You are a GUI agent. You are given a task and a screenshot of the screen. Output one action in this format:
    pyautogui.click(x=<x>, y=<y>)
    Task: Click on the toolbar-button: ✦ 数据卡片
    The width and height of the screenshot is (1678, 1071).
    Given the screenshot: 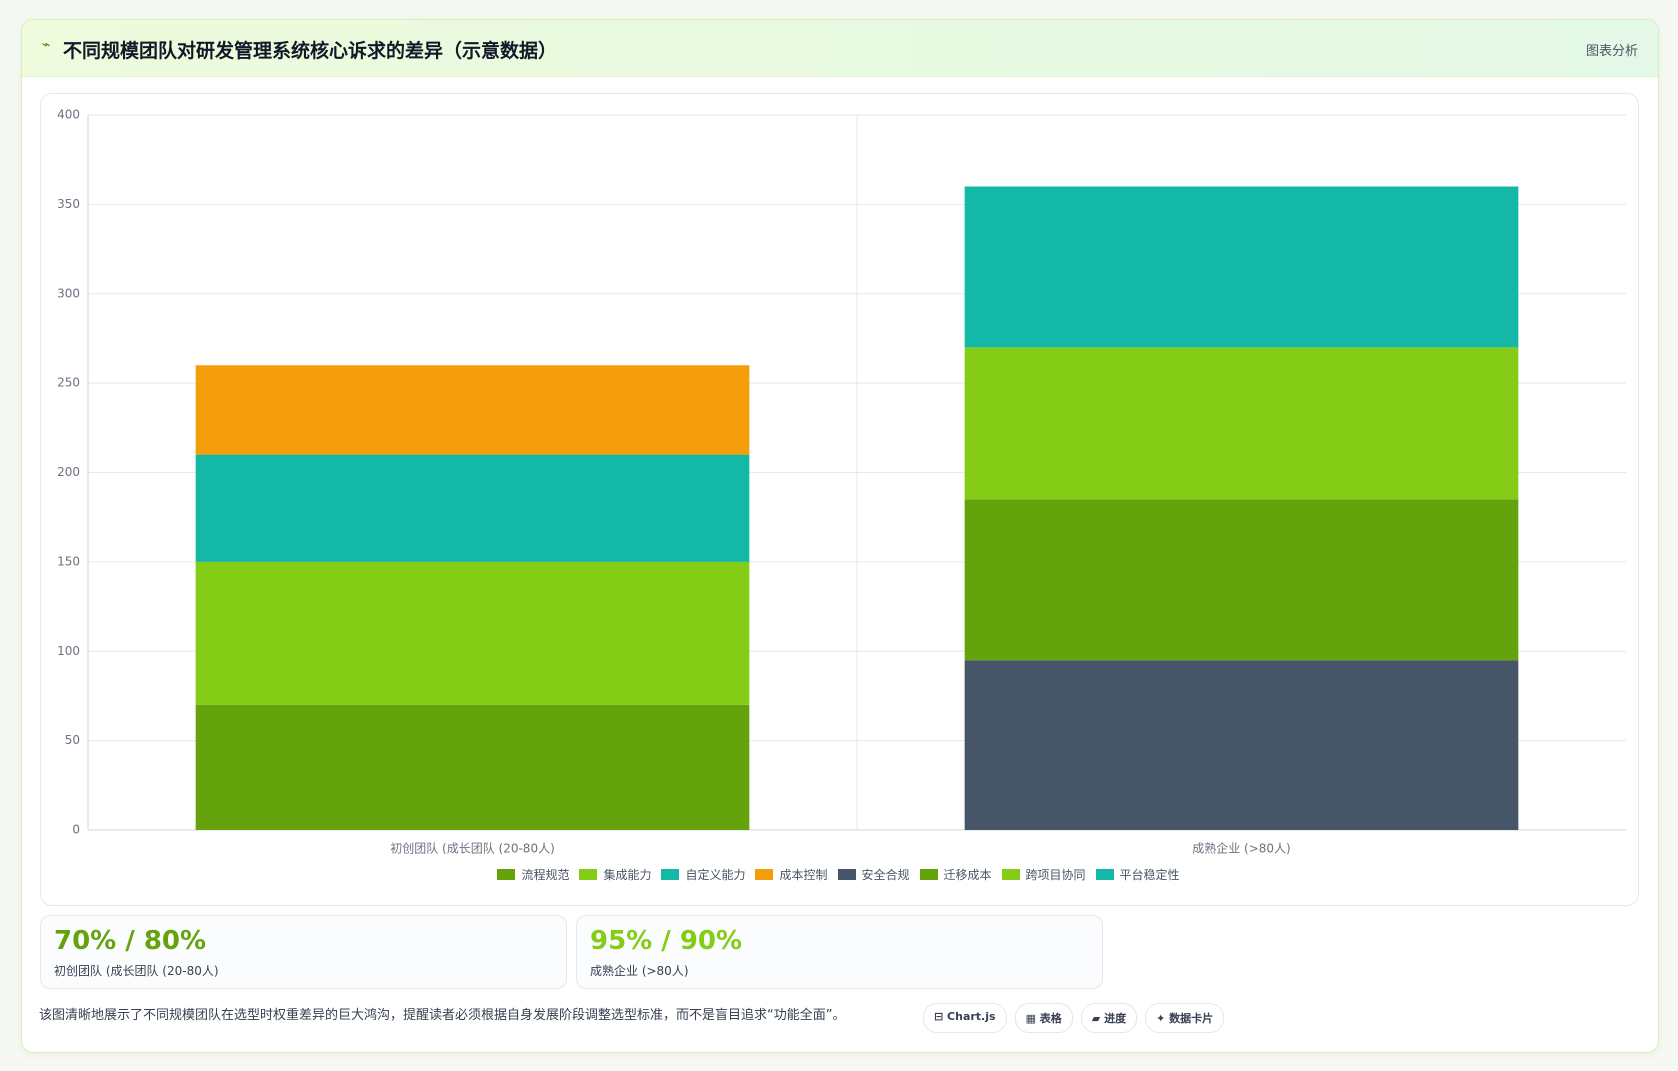 What is the action you would take?
    pyautogui.click(x=1185, y=1018)
    